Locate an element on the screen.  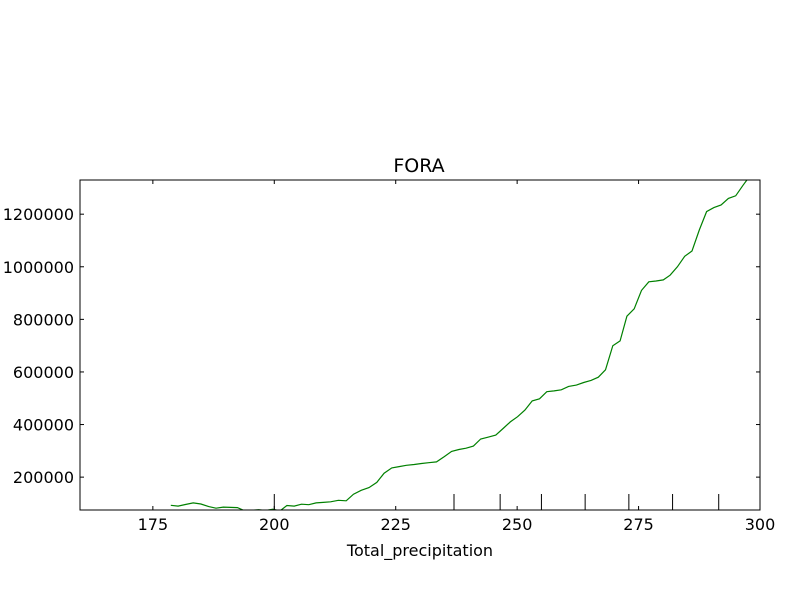
y-tick-label-4: 1000000 is located at coordinates (38, 267).